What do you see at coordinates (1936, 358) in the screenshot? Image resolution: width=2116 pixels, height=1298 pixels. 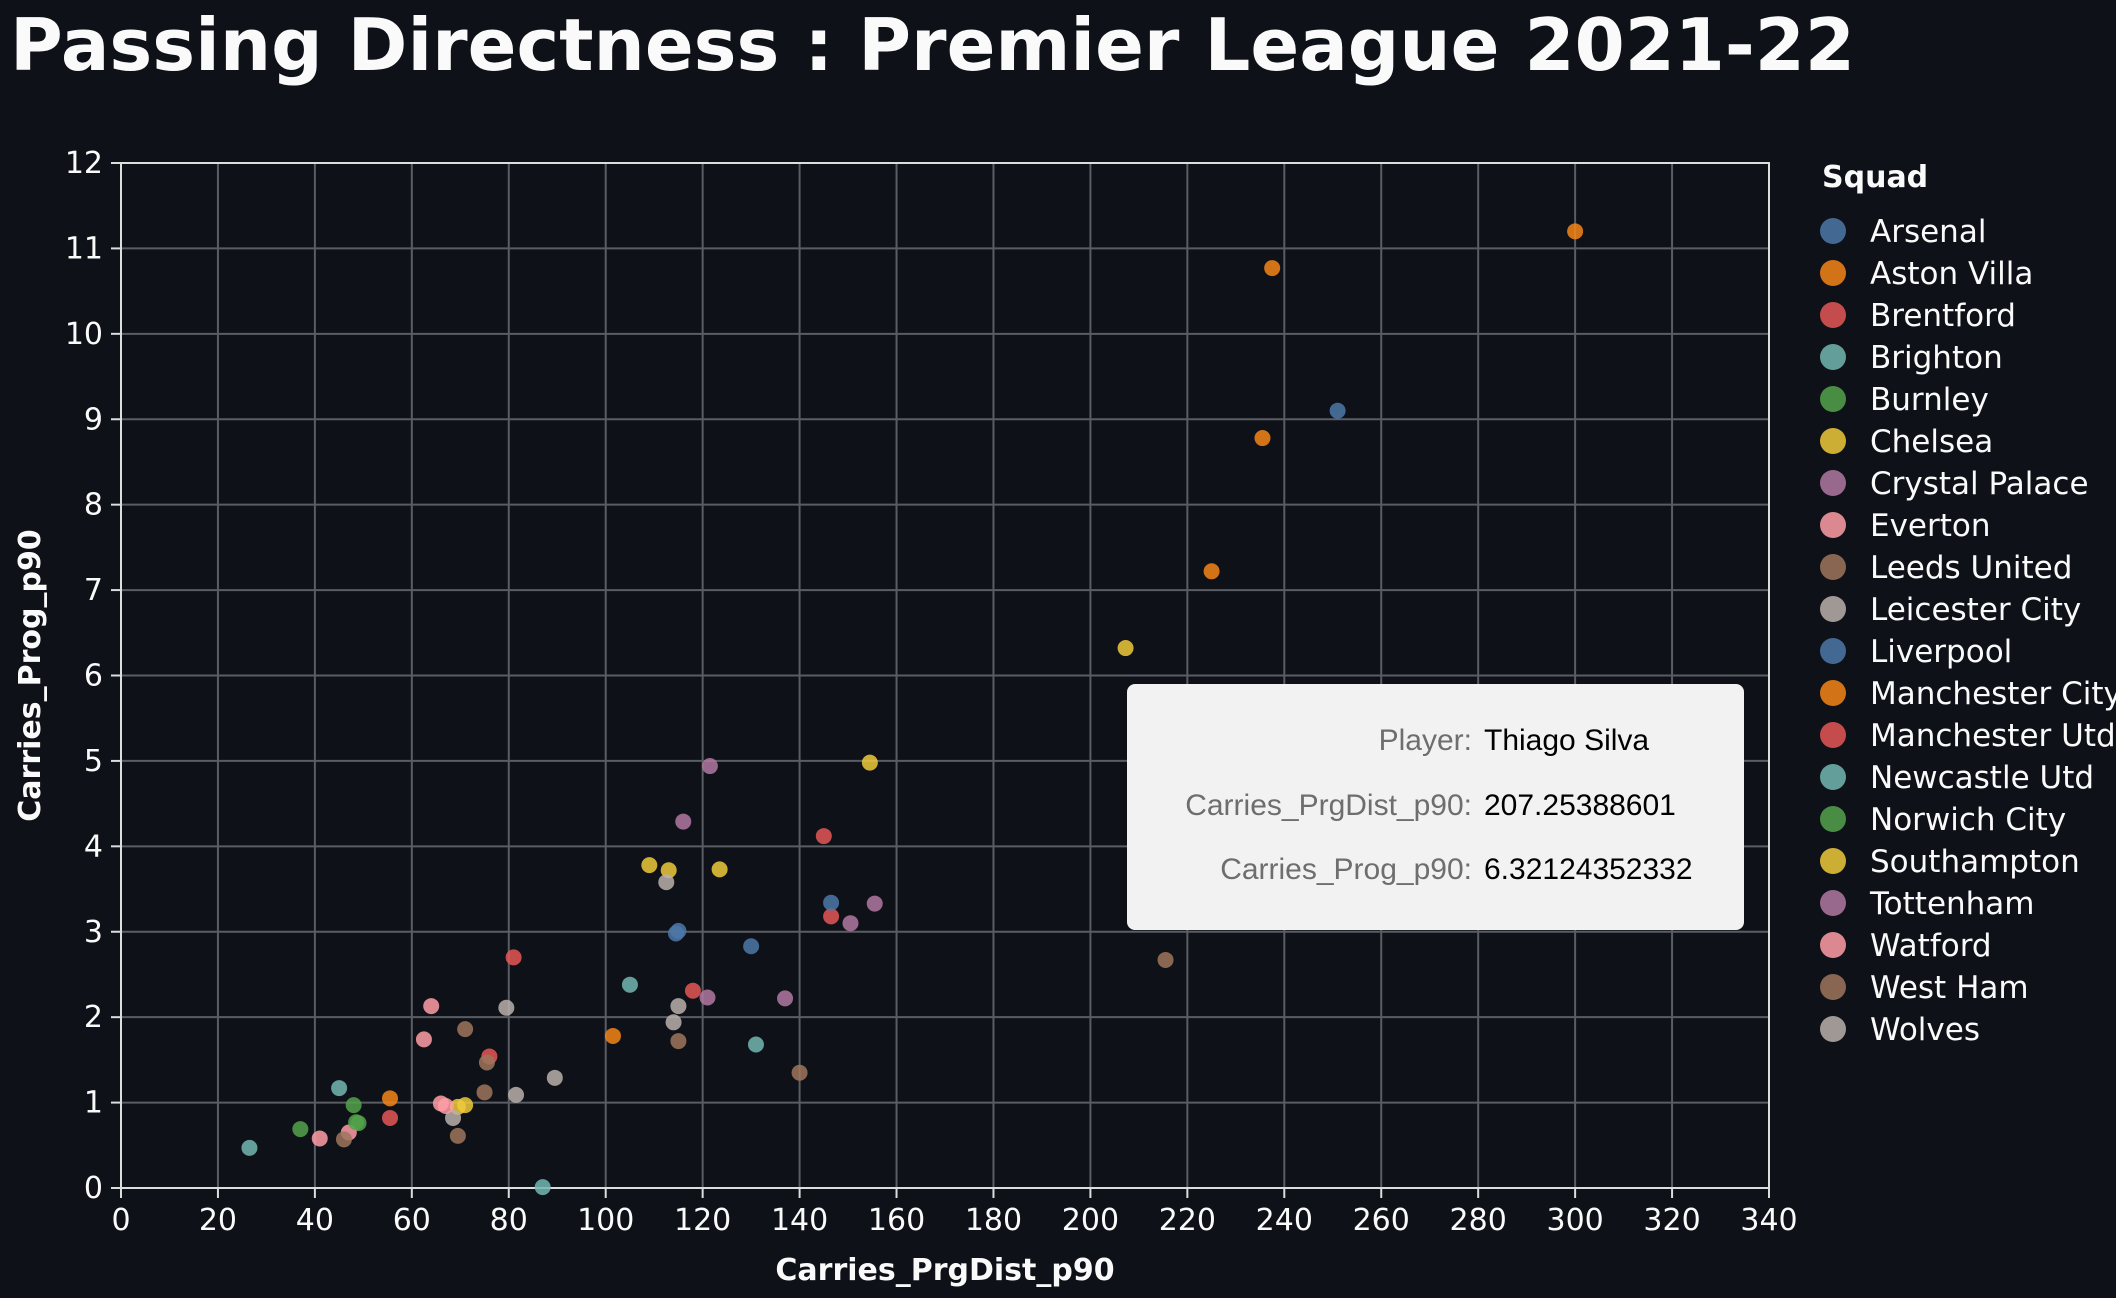 I see `legend-label: Brighton` at bounding box center [1936, 358].